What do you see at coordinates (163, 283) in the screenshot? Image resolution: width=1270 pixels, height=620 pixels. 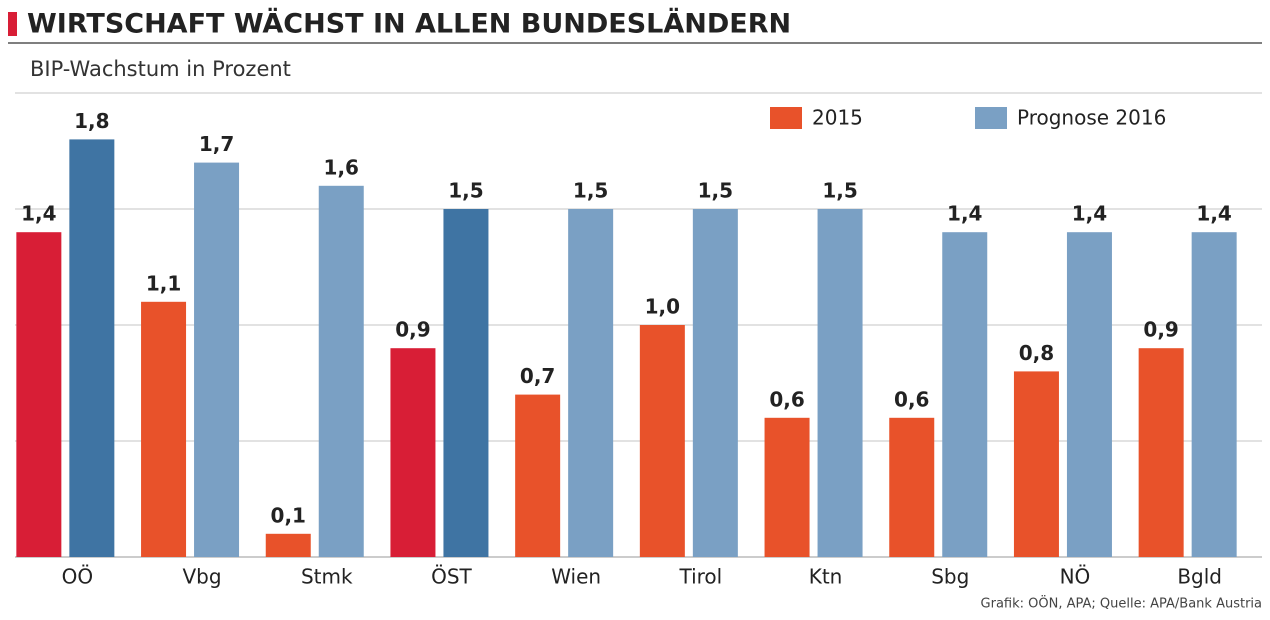 I see `value-label: 1,1` at bounding box center [163, 283].